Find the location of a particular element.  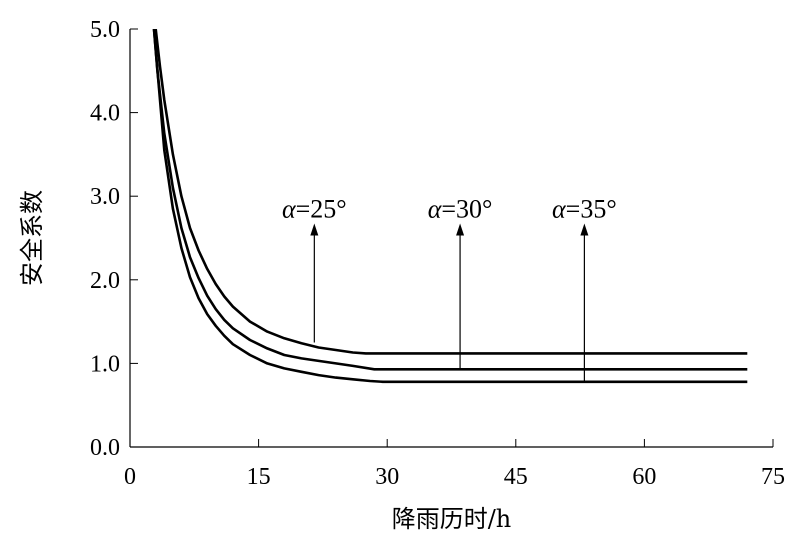

annotations: α=25° α=30° α=35° is located at coordinates (449, 288).